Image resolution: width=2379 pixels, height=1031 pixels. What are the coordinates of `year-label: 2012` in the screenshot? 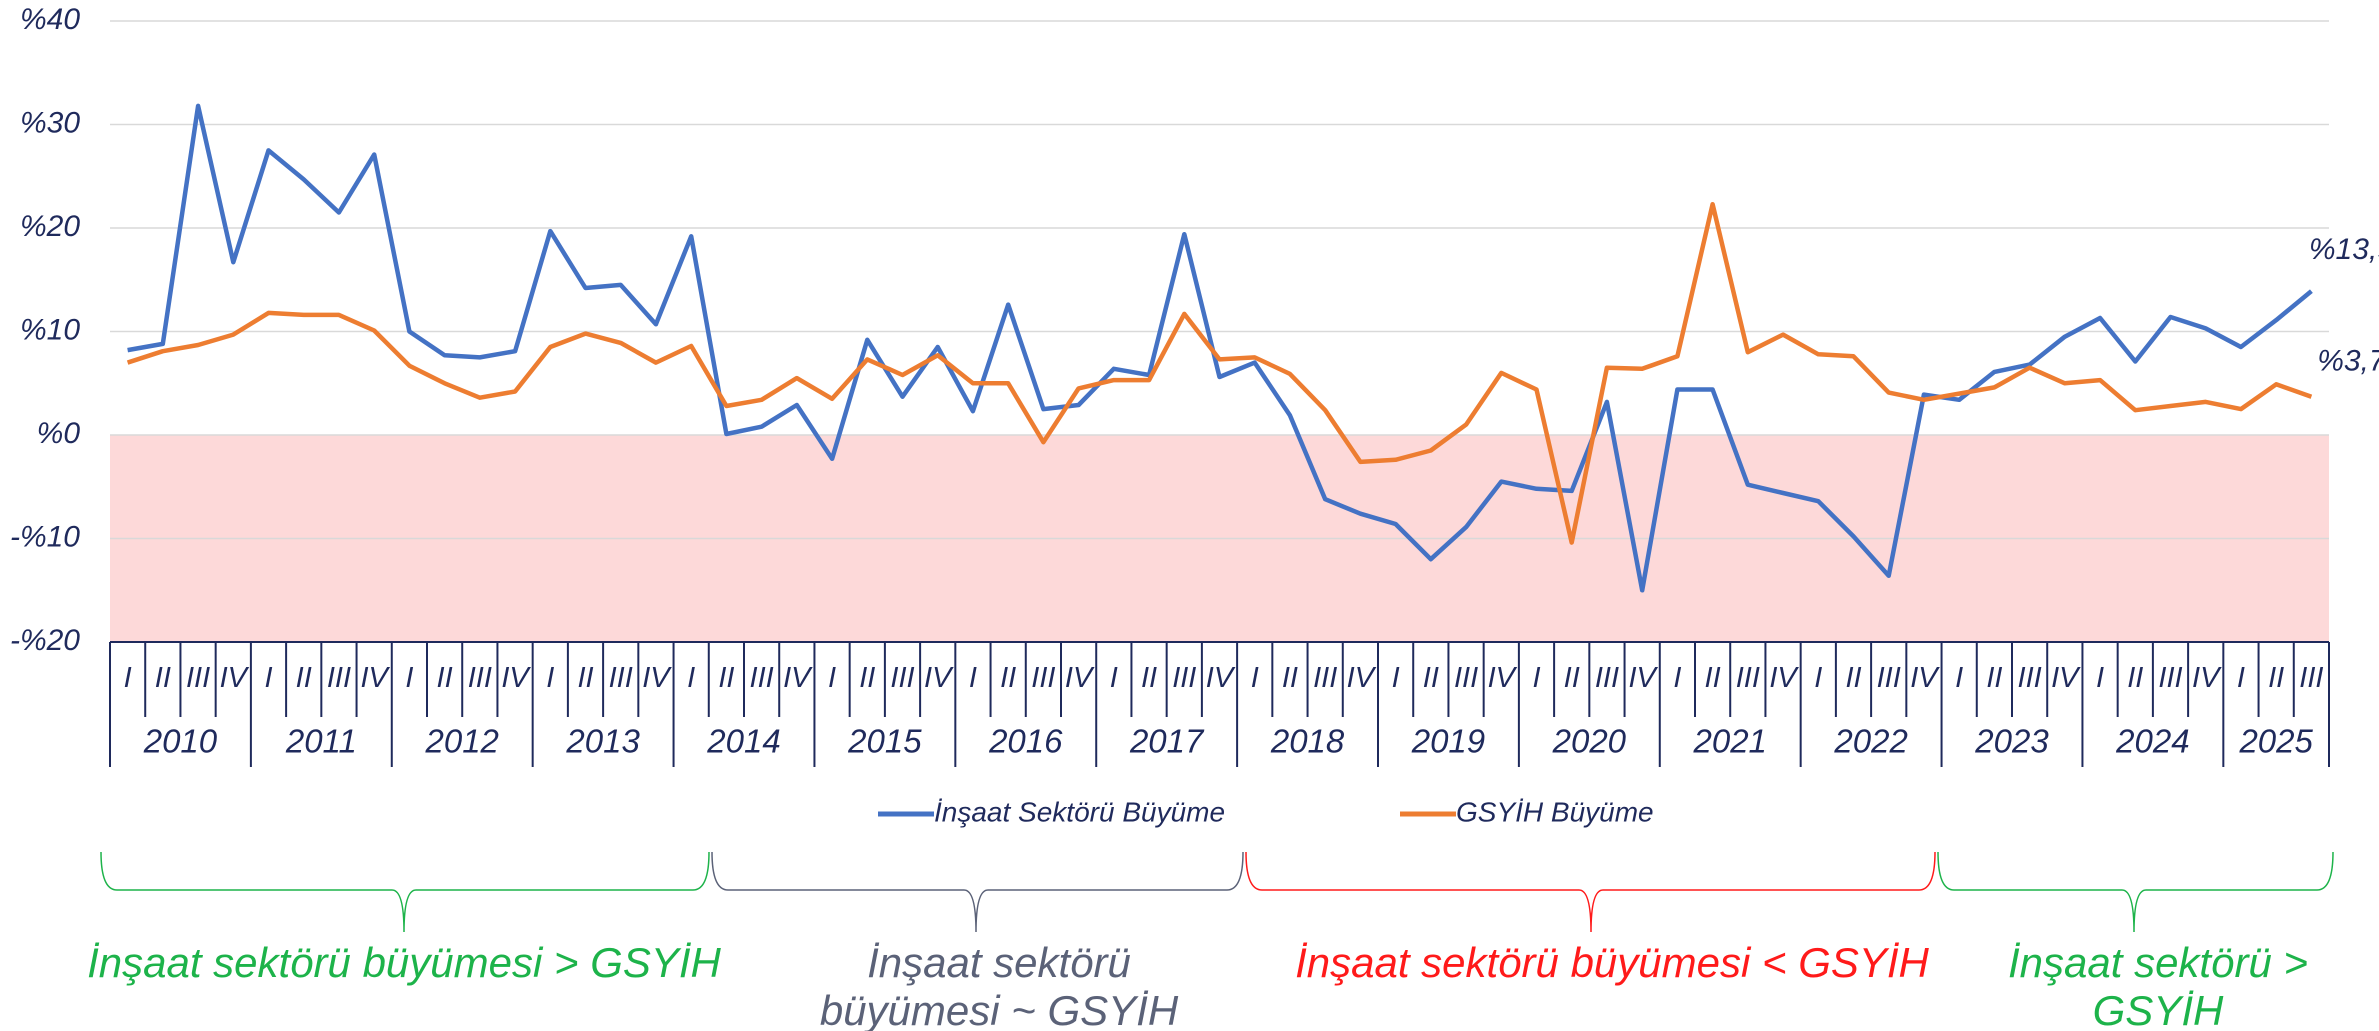 It's located at (462, 741).